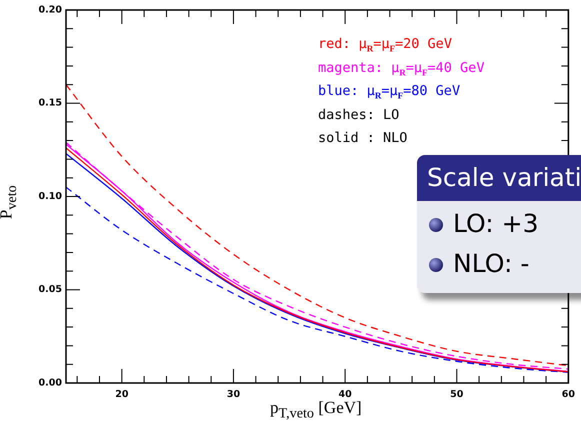 This screenshot has width=581, height=424. I want to click on annotation: blue: μ$_{R}$=μ$_{F}$=80 GeV, so click(389, 92).